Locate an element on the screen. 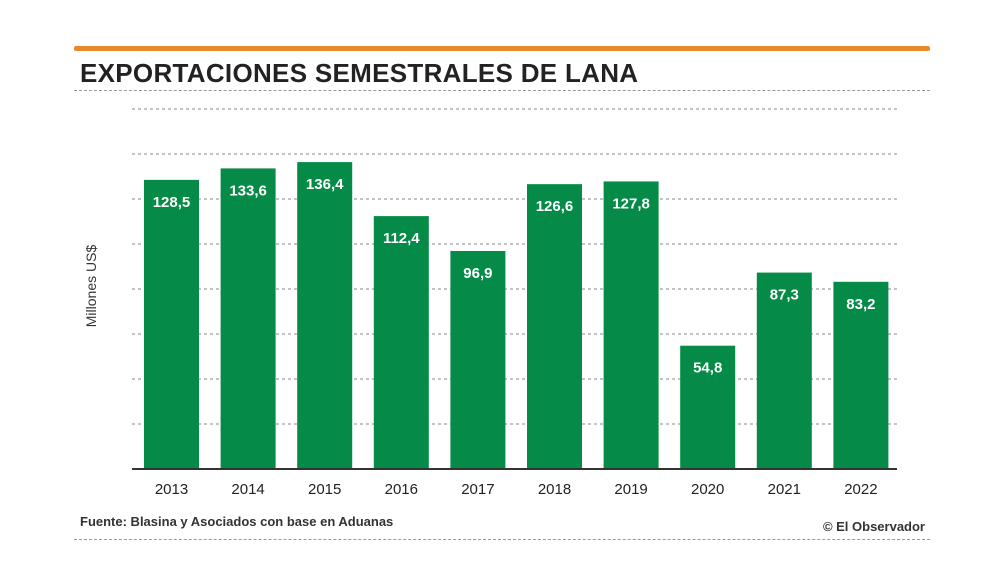 The width and height of the screenshot is (1000, 583). bar-value-label: 83,2 is located at coordinates (860, 304).